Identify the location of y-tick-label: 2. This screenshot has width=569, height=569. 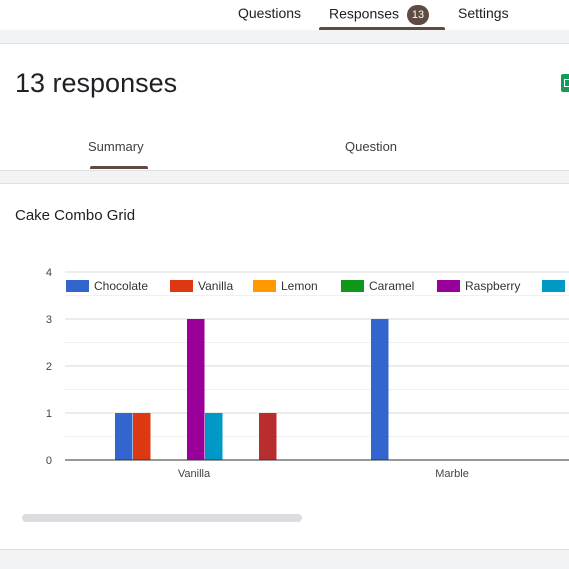
(49, 367).